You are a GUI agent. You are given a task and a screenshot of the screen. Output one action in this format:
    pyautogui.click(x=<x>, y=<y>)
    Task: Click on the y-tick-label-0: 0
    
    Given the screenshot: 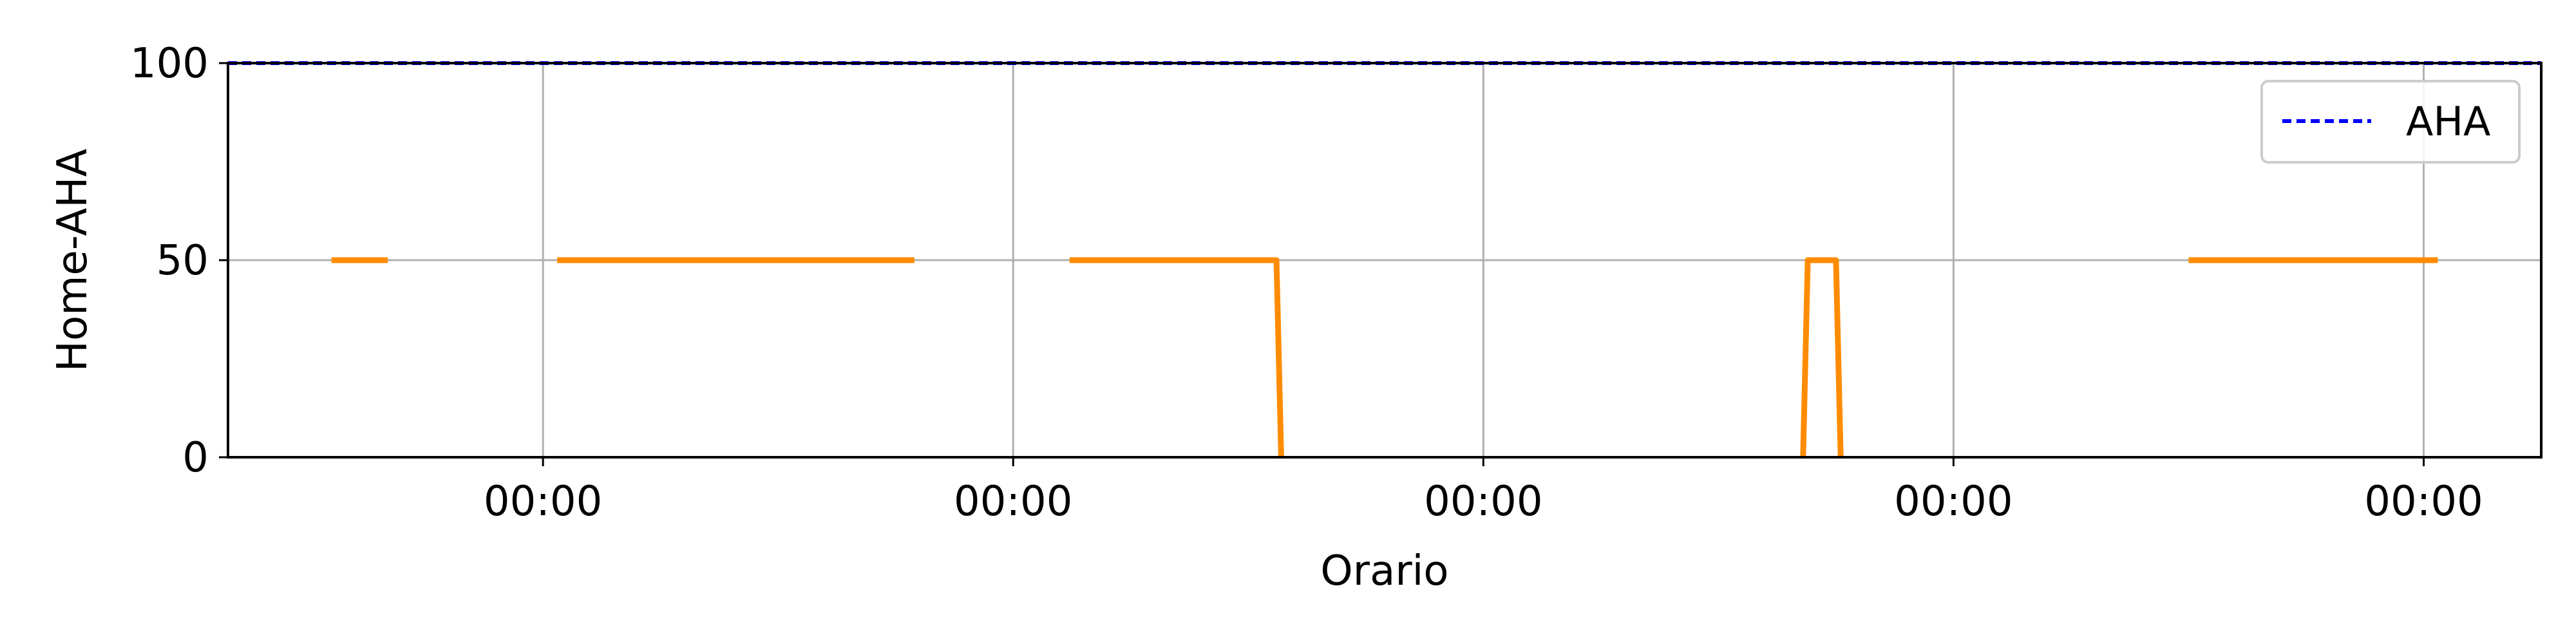 What is the action you would take?
    pyautogui.click(x=195, y=458)
    